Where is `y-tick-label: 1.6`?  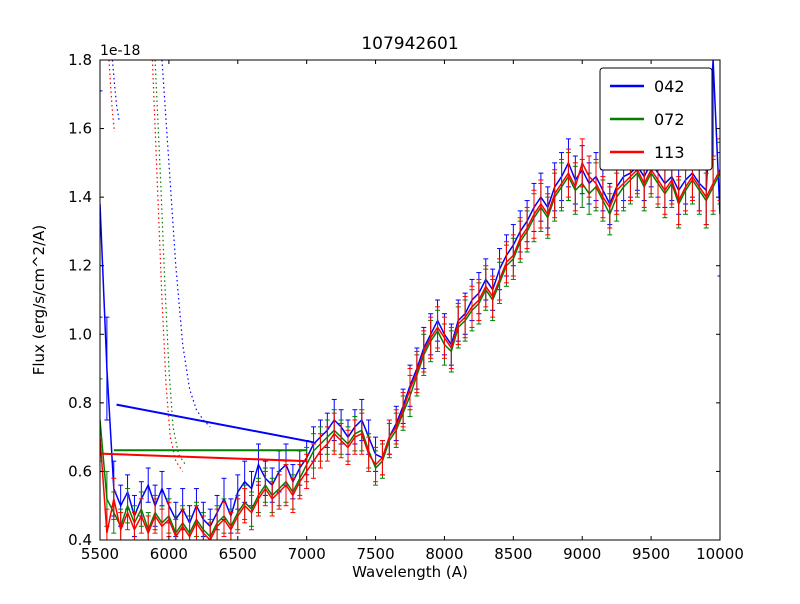
y-tick-label: 1.6 is located at coordinates (80, 129).